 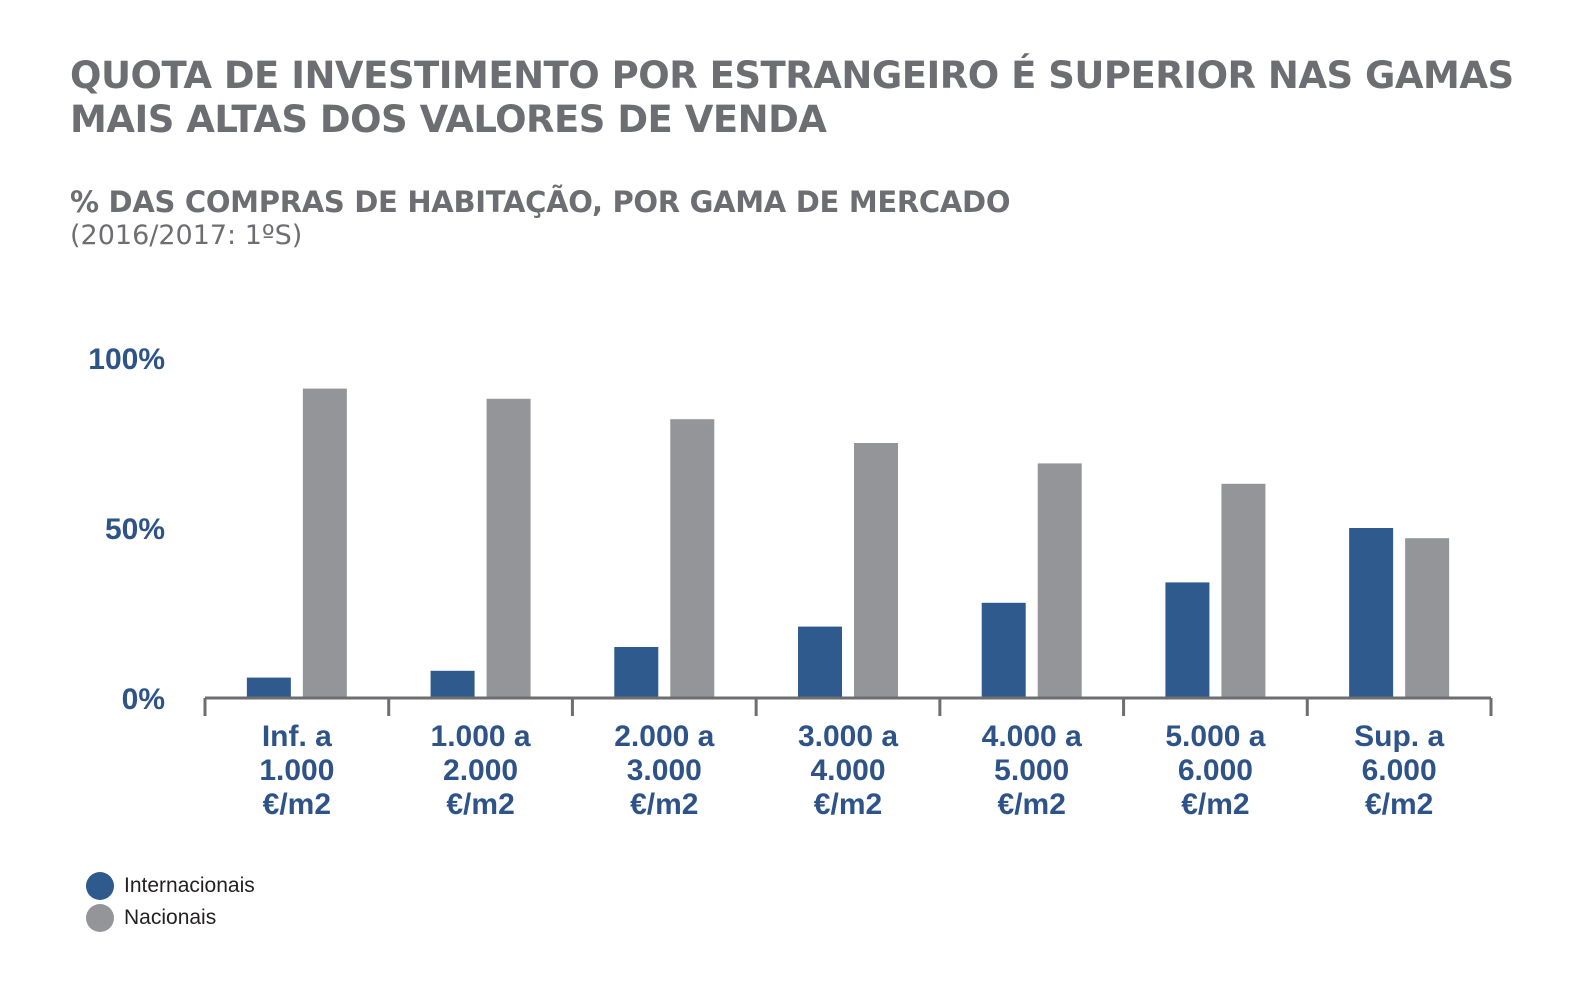 I want to click on x-category-label-line: 4.000, so click(x=847, y=770).